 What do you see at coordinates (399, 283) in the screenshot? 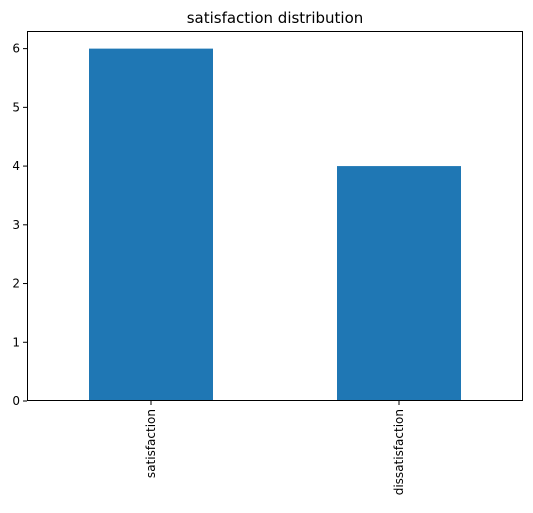
I see `bar-dissatisfaction` at bounding box center [399, 283].